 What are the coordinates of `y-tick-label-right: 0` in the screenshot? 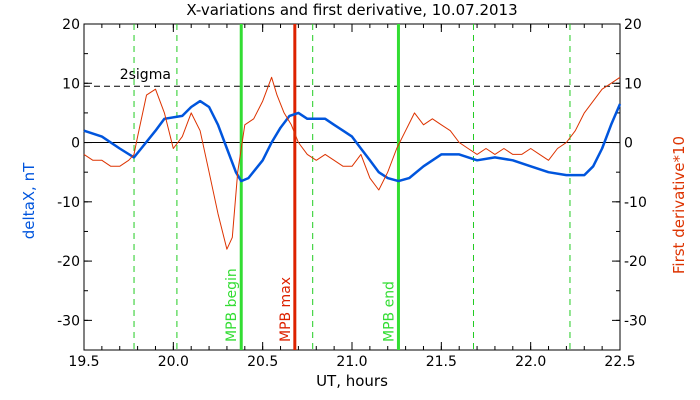 It's located at (628, 144).